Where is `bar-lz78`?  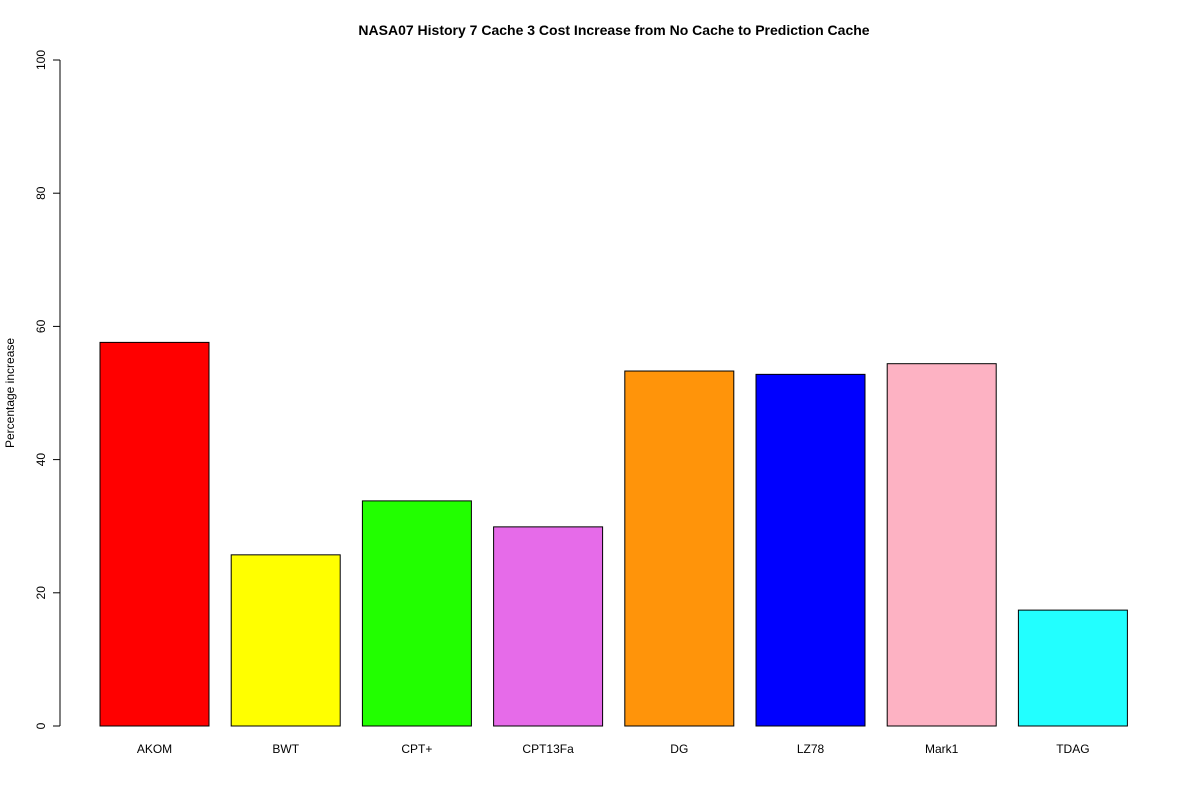 bar-lz78 is located at coordinates (810, 550).